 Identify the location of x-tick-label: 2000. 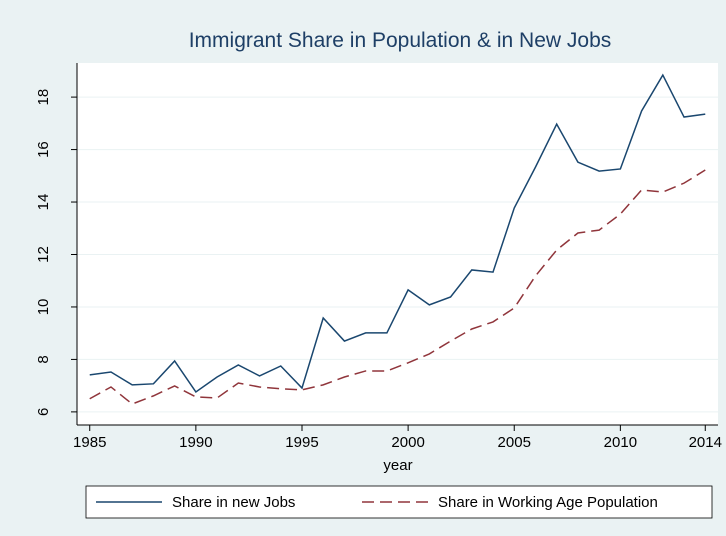
(407, 442).